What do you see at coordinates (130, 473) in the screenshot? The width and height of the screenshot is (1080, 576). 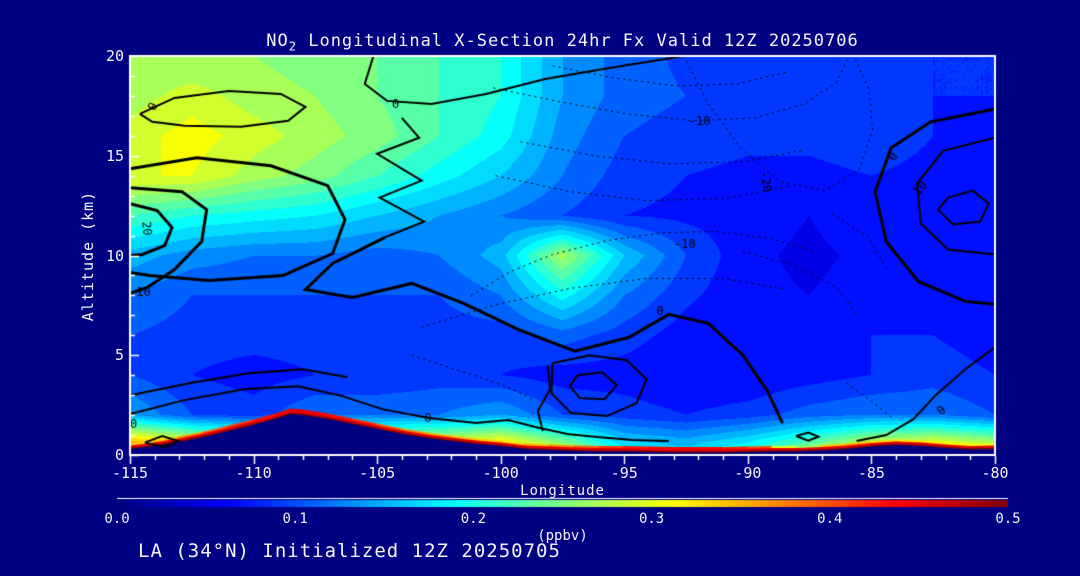 I see `xtick-label: -115` at bounding box center [130, 473].